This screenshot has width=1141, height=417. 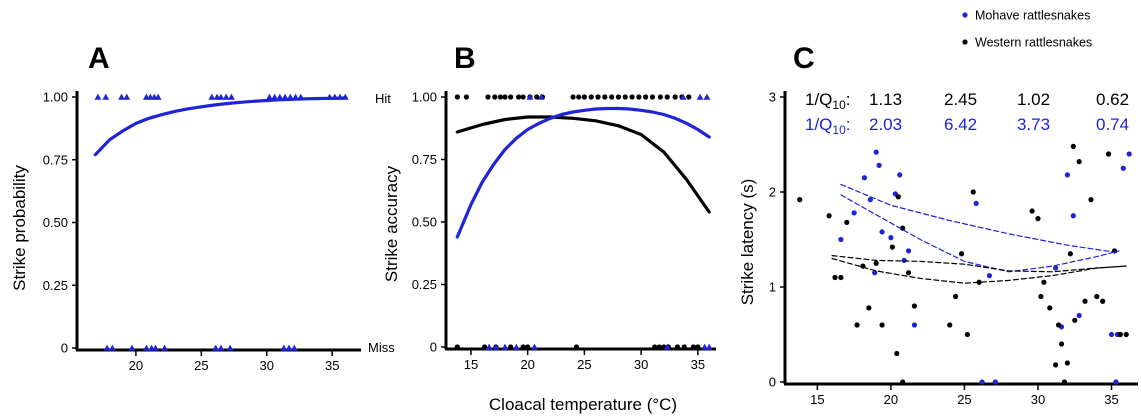 I want to click on q10-mohave-value-1: 2.03, so click(x=885, y=124).